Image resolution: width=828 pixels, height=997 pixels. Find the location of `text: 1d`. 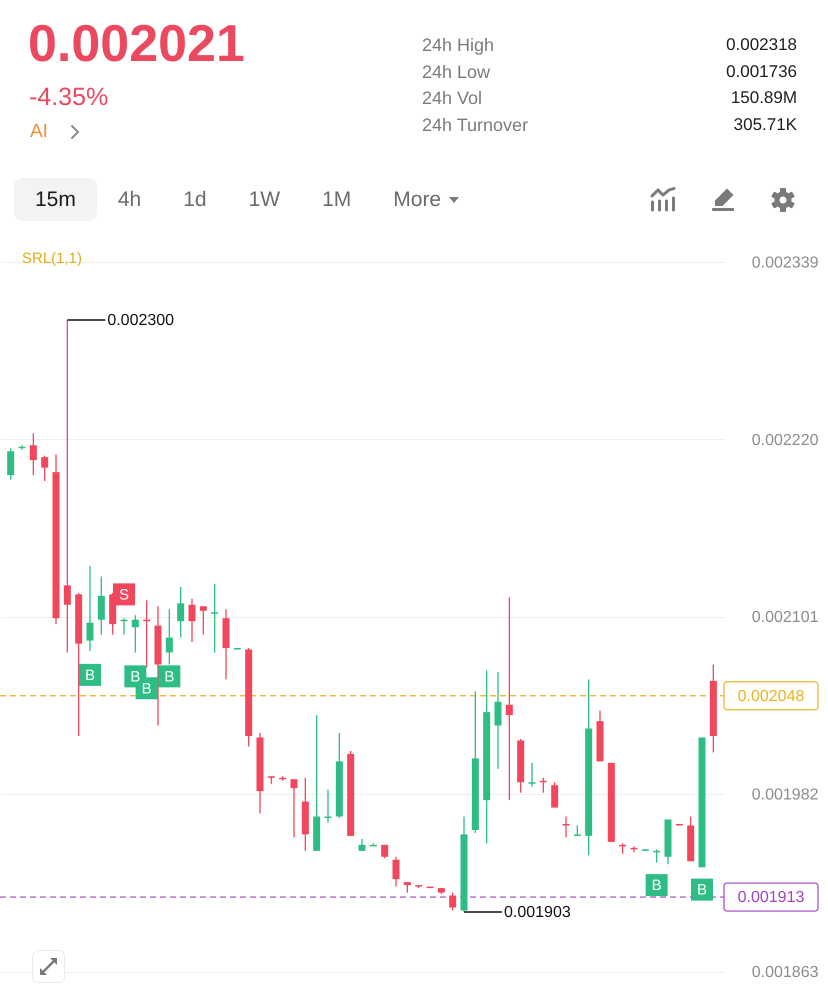

text: 1d is located at coordinates (195, 200).